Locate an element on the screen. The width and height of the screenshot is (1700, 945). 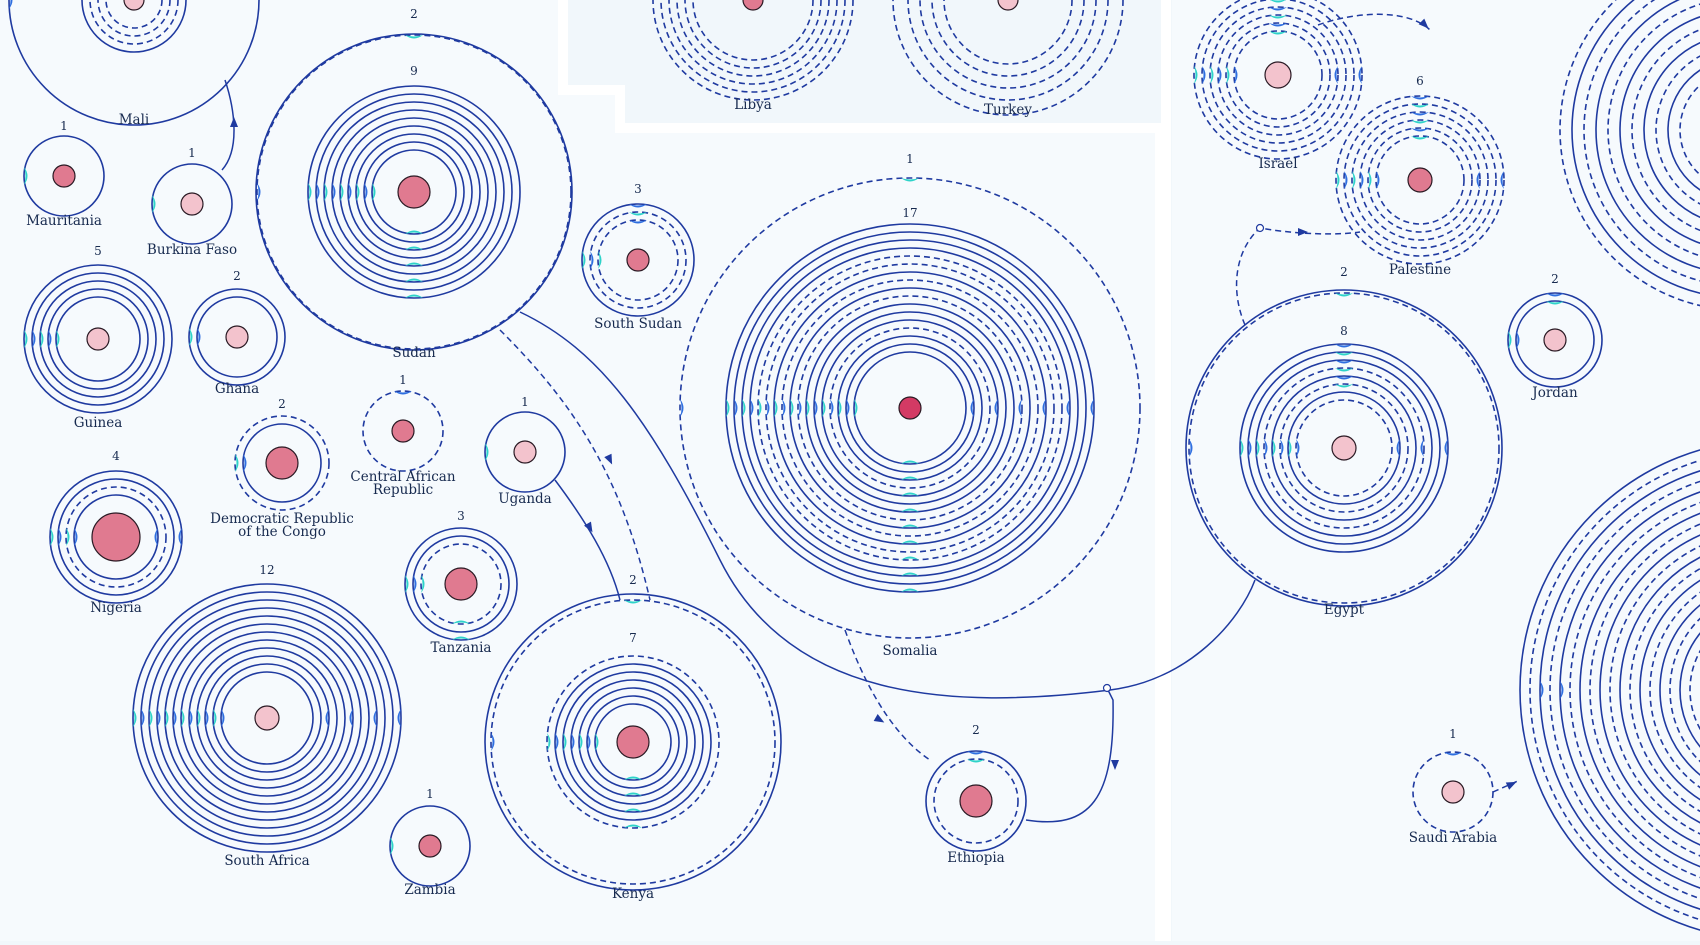
label-line: Saudi Arabia is located at coordinates (1453, 838).